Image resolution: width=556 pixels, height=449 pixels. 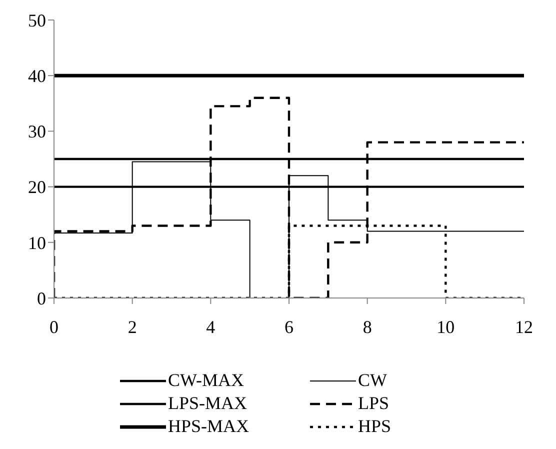 What do you see at coordinates (374, 403) in the screenshot?
I see `legend-label: LPS` at bounding box center [374, 403].